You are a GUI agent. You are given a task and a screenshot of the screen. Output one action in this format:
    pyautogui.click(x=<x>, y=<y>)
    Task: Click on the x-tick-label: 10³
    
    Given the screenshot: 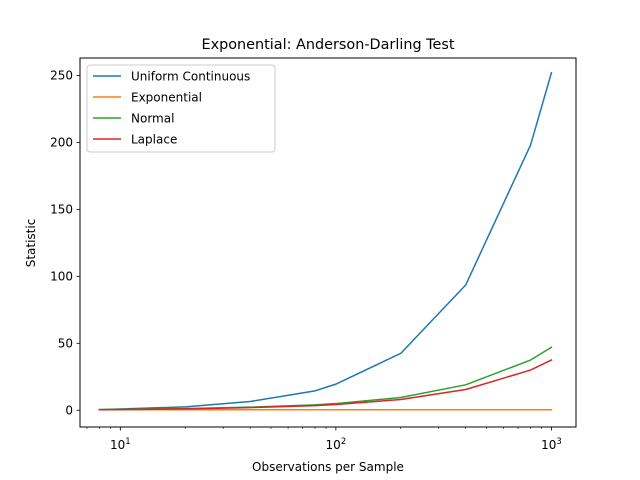 What is the action you would take?
    pyautogui.click(x=551, y=444)
    